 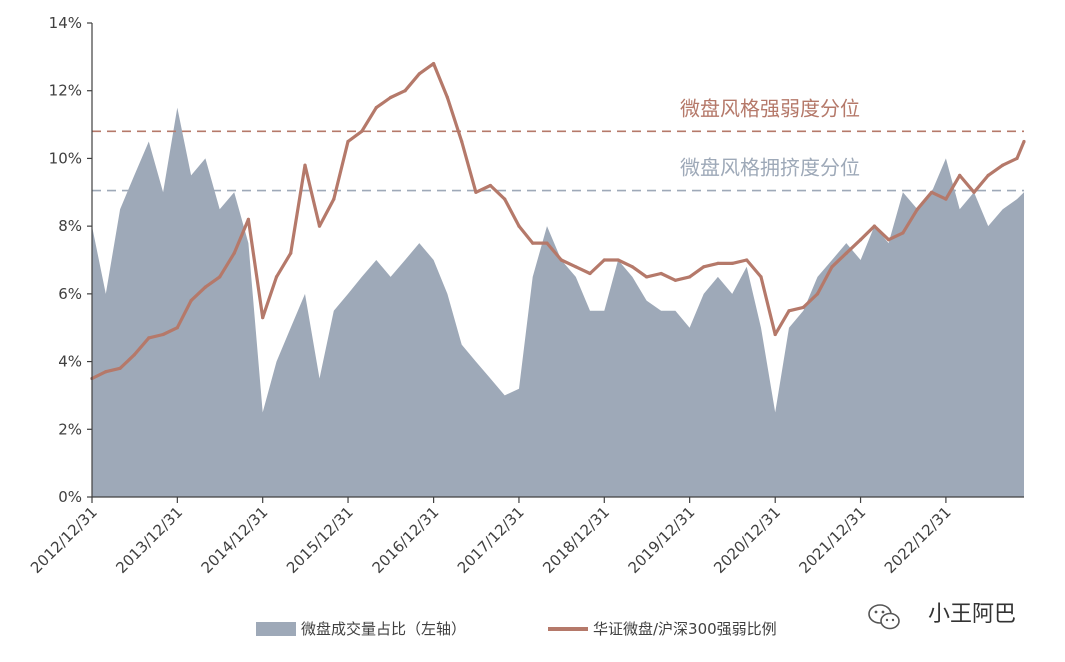 What do you see at coordinates (70, 429) in the screenshot?
I see `y-tick-label: 2%` at bounding box center [70, 429].